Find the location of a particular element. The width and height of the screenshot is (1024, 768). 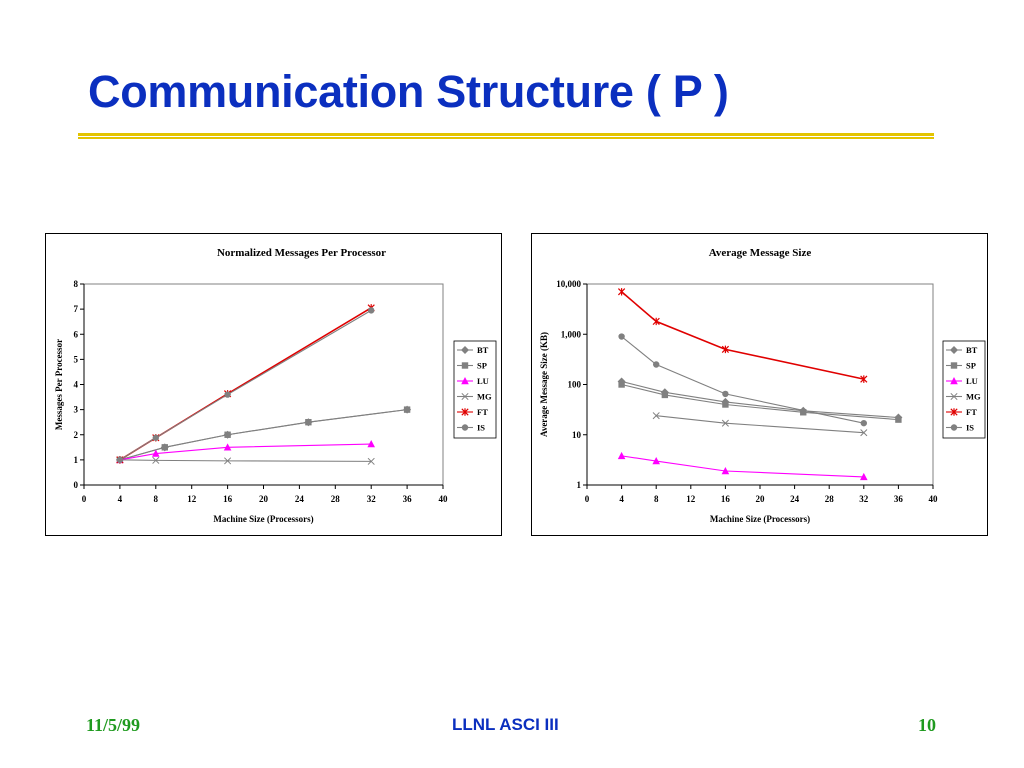

plot-area is located at coordinates (263, 384).